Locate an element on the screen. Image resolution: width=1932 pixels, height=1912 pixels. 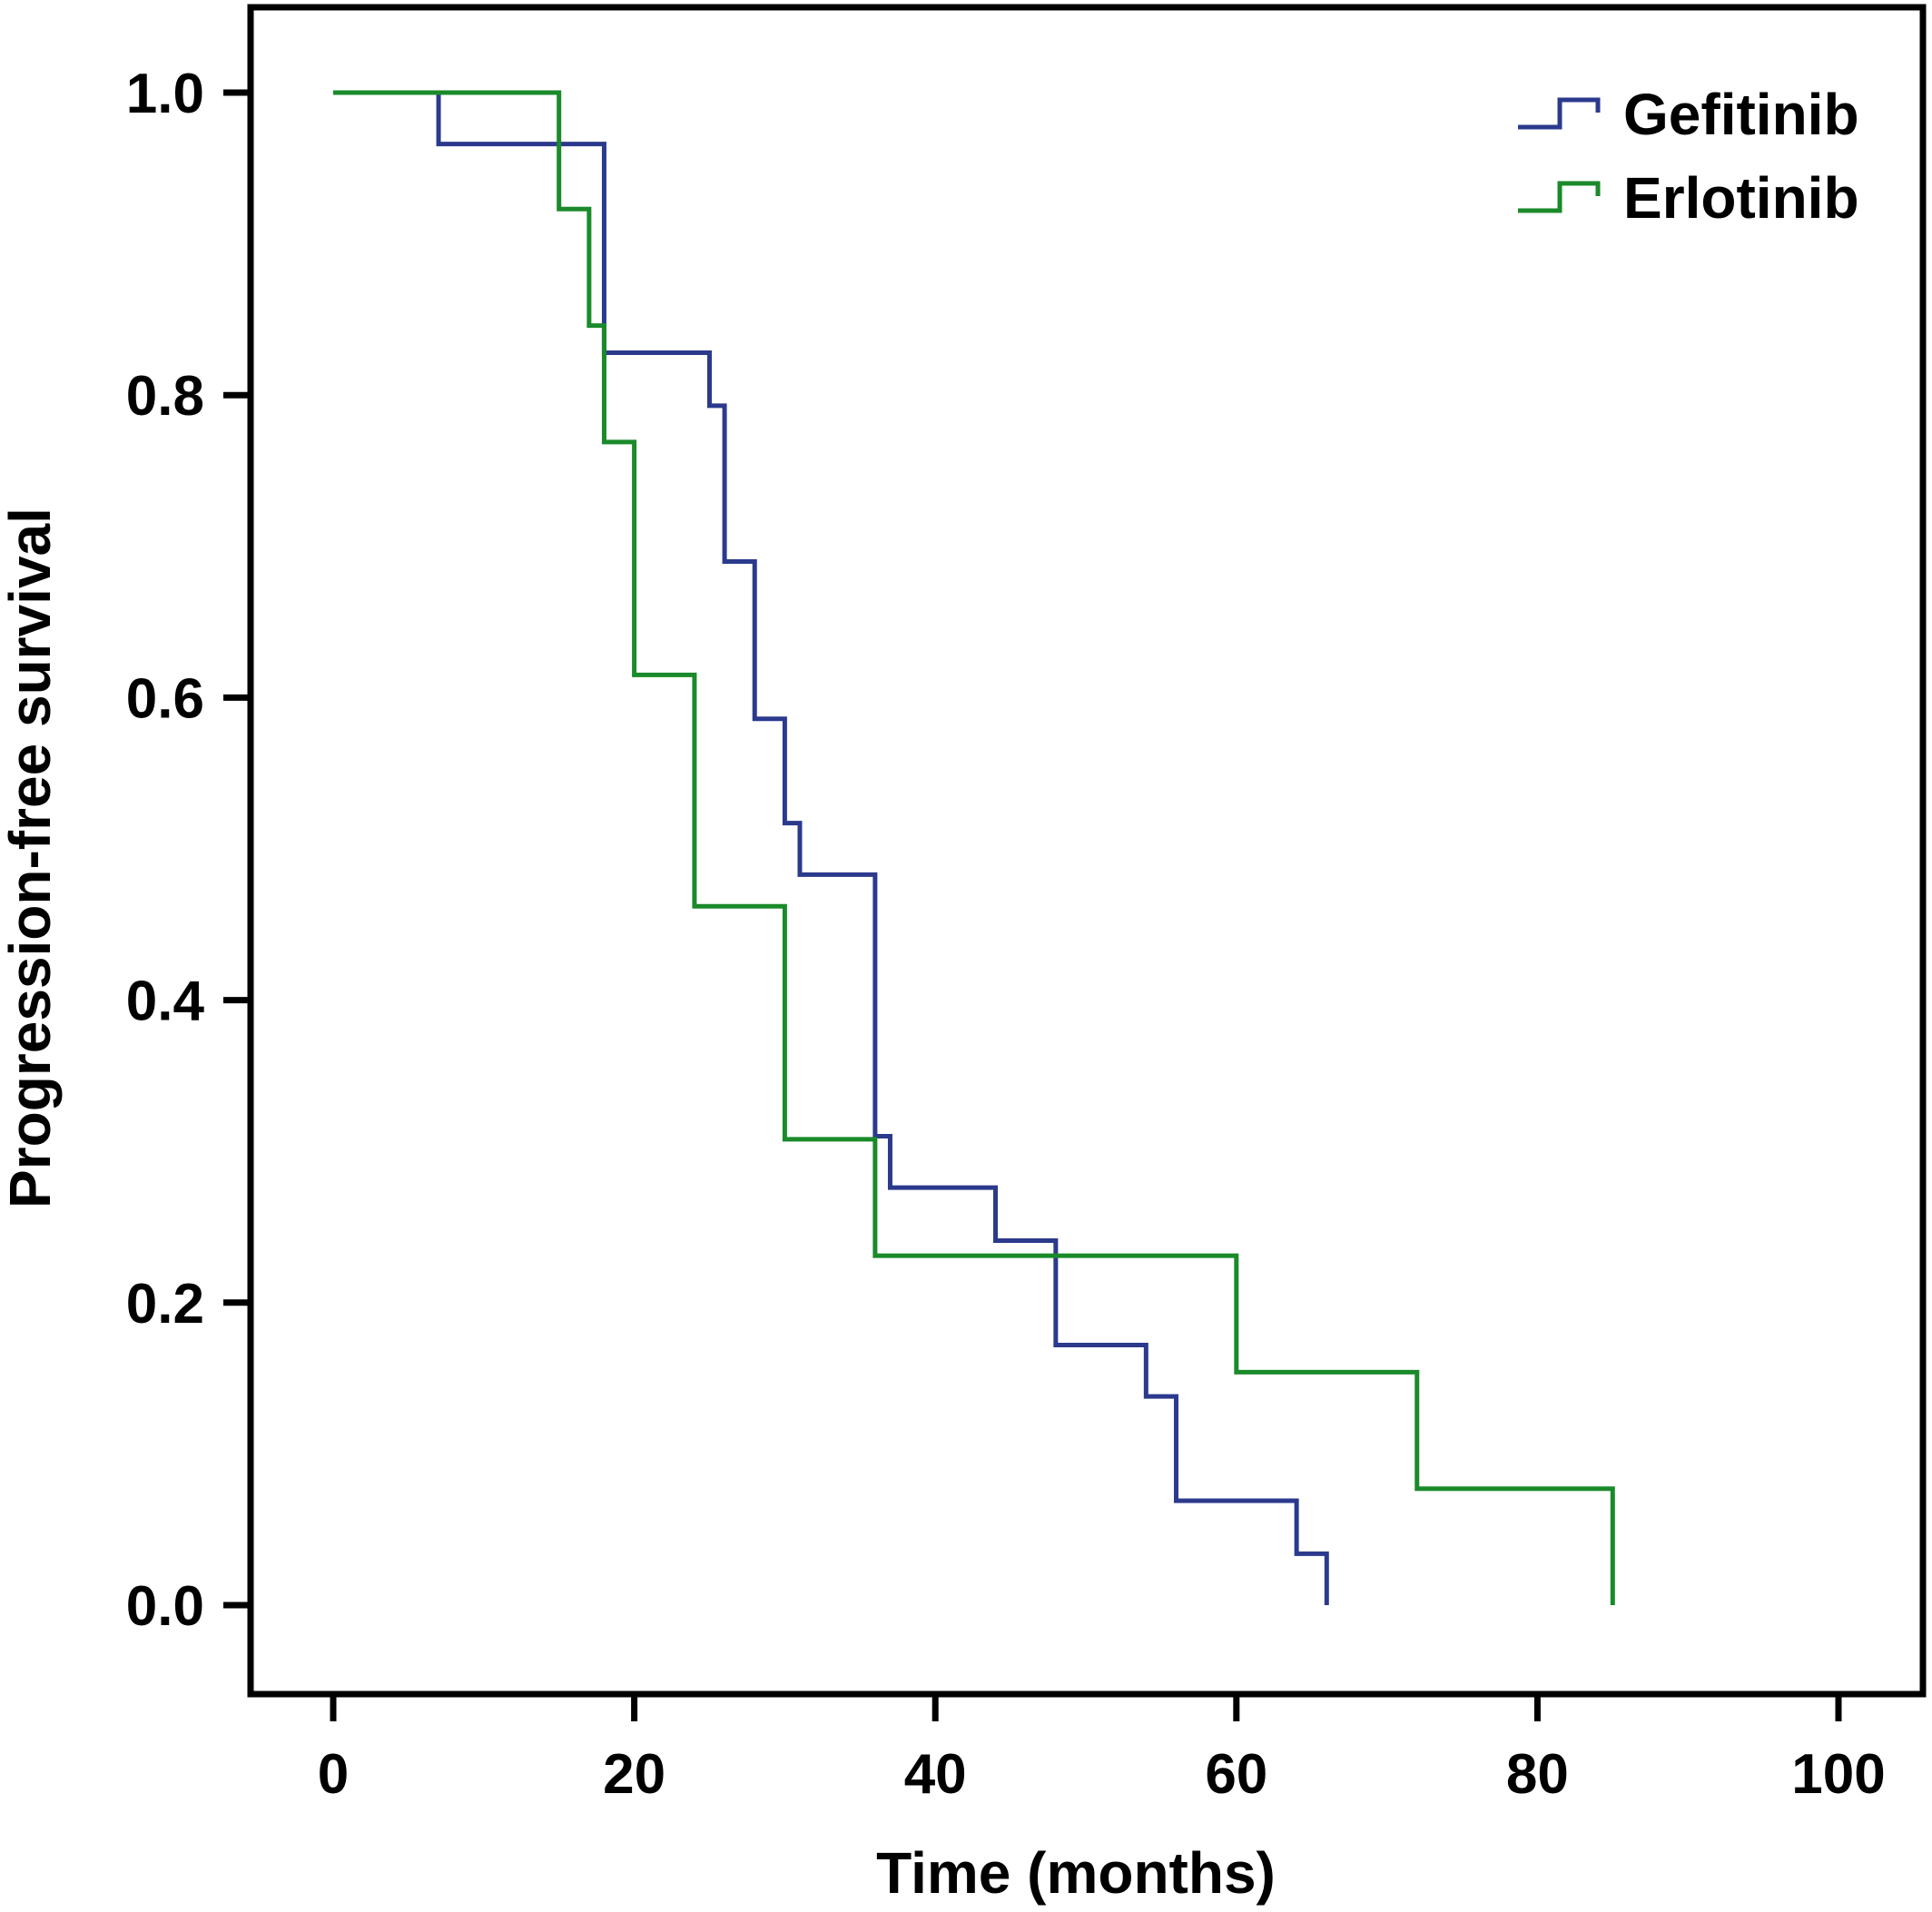
legend-label-gefitinib: Gefitinib is located at coordinates (1741, 115).